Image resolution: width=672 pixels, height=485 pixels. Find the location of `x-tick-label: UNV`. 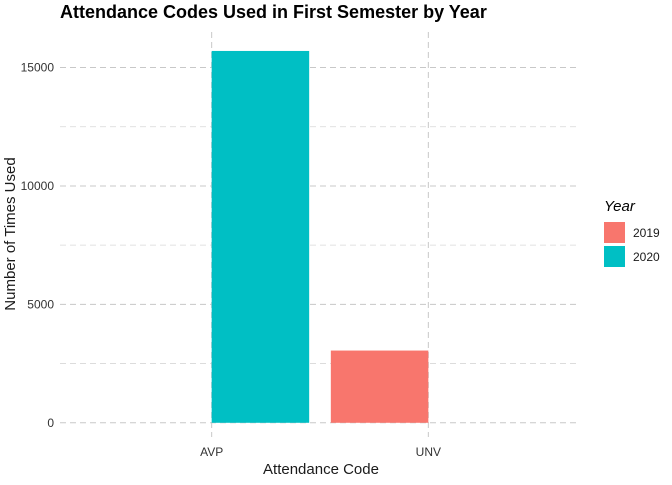

x-tick-label: UNV is located at coordinates (428, 452).